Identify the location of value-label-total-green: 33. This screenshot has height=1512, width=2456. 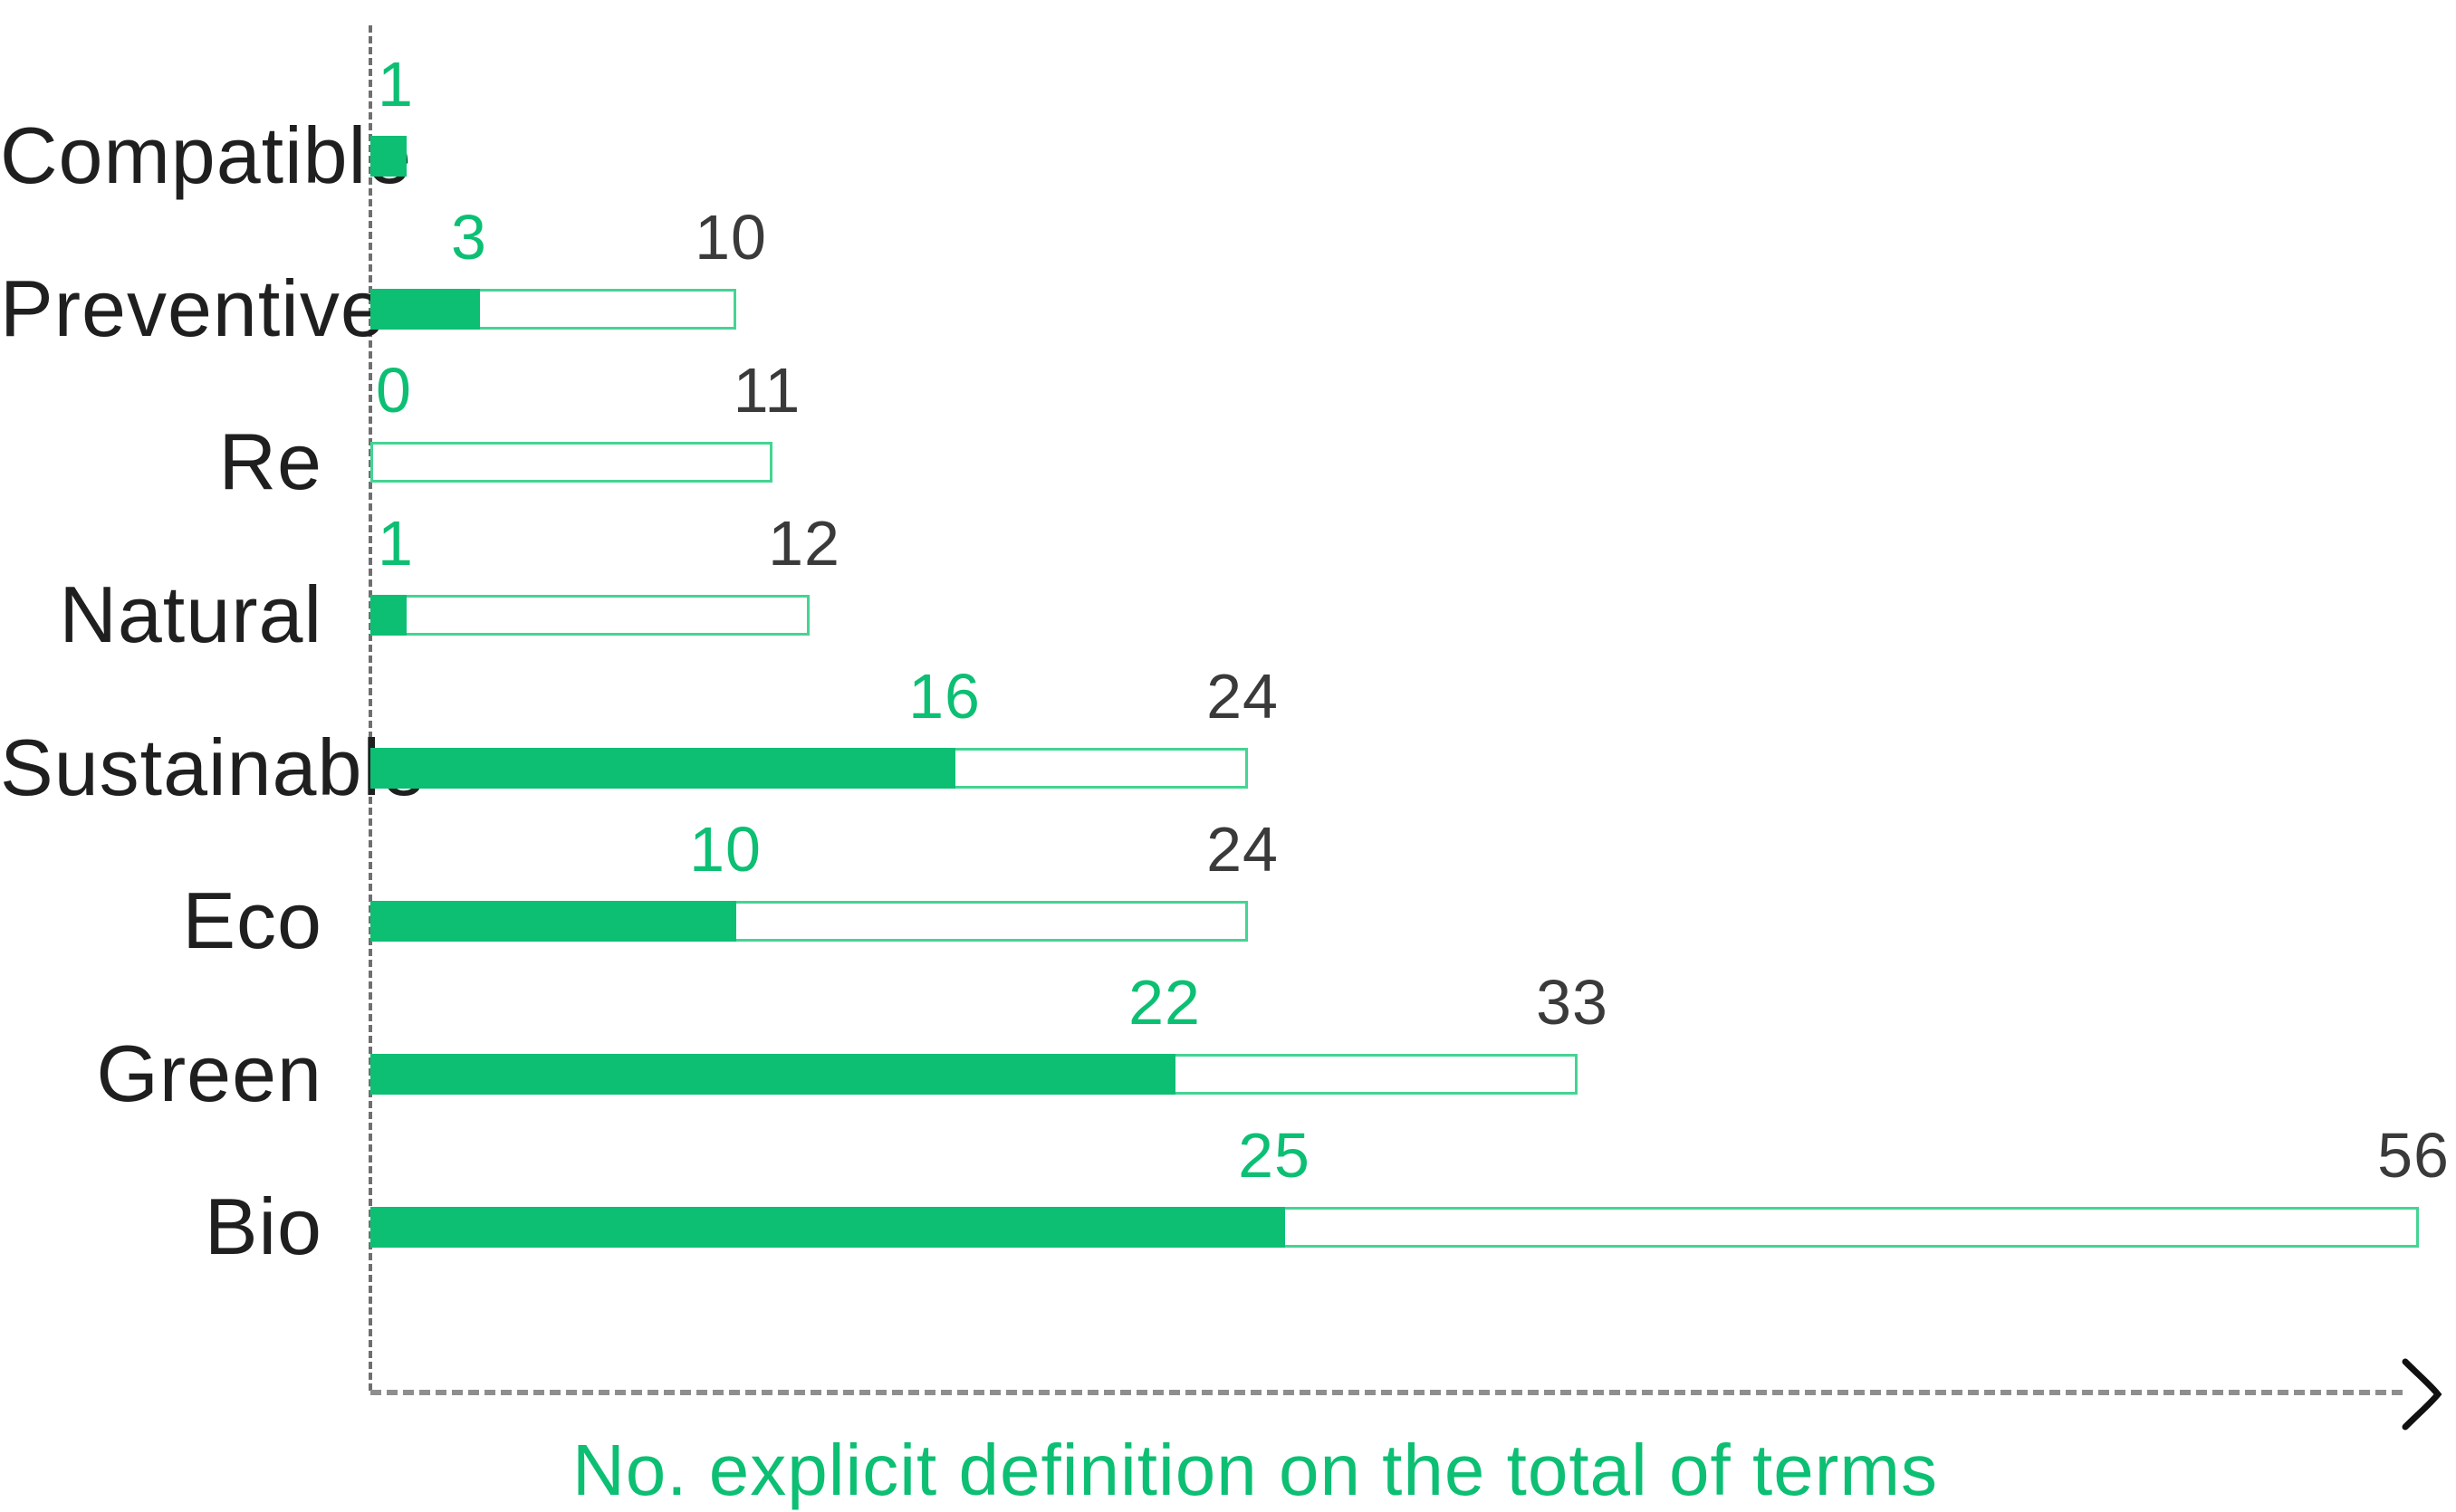
(1572, 1002).